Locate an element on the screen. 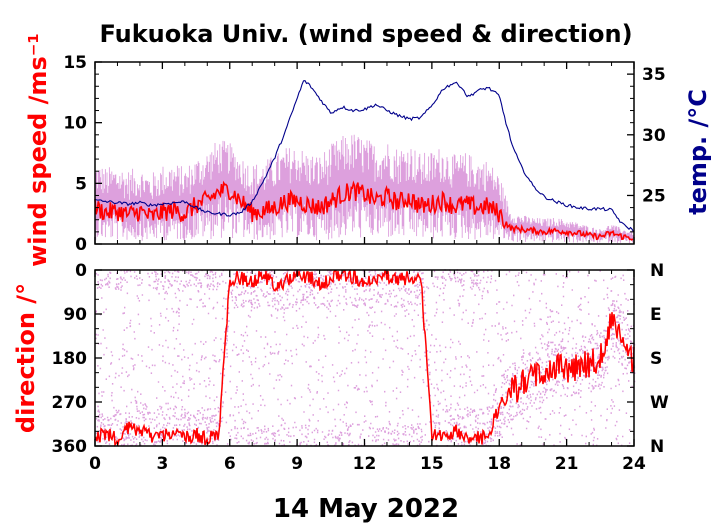  bottom-ylabel: direction /° is located at coordinates (26, 358).